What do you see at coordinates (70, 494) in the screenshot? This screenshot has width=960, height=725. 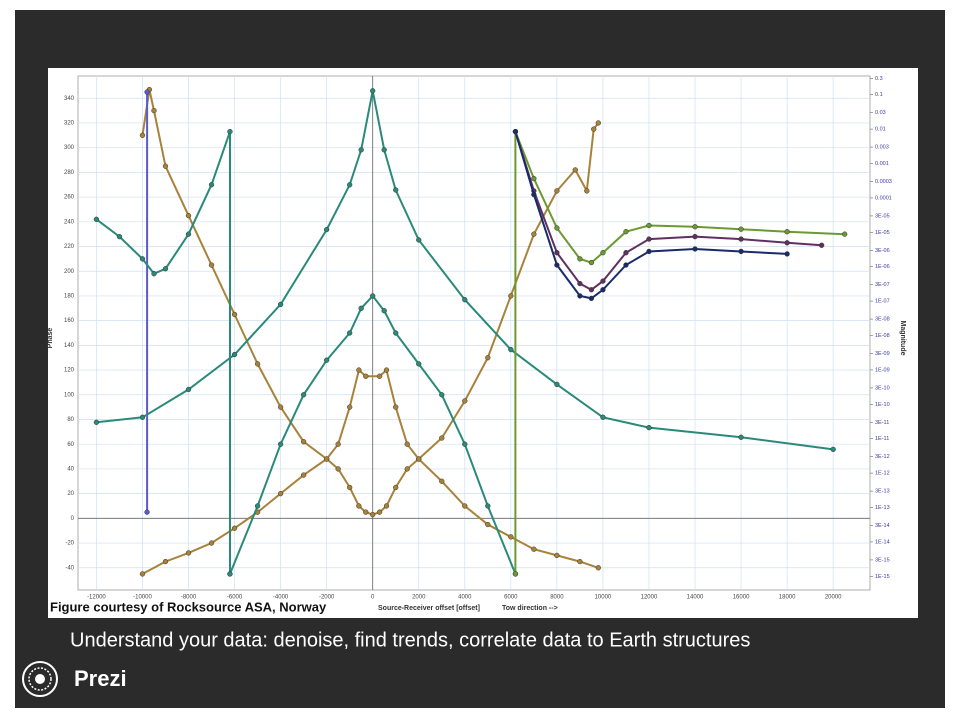 I see `y-tick-label: 20` at bounding box center [70, 494].